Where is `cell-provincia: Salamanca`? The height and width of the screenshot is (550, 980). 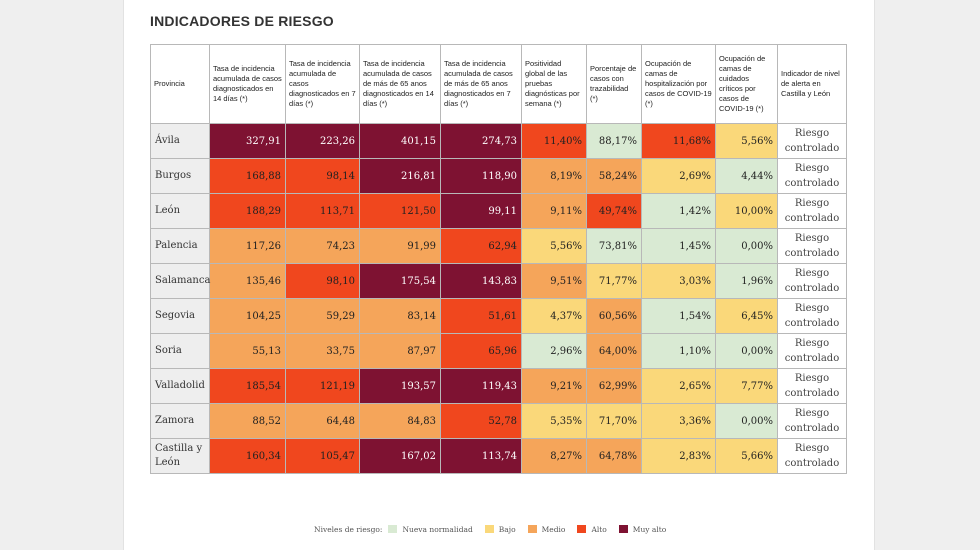
cell-provincia: Salamanca is located at coordinates (180, 281).